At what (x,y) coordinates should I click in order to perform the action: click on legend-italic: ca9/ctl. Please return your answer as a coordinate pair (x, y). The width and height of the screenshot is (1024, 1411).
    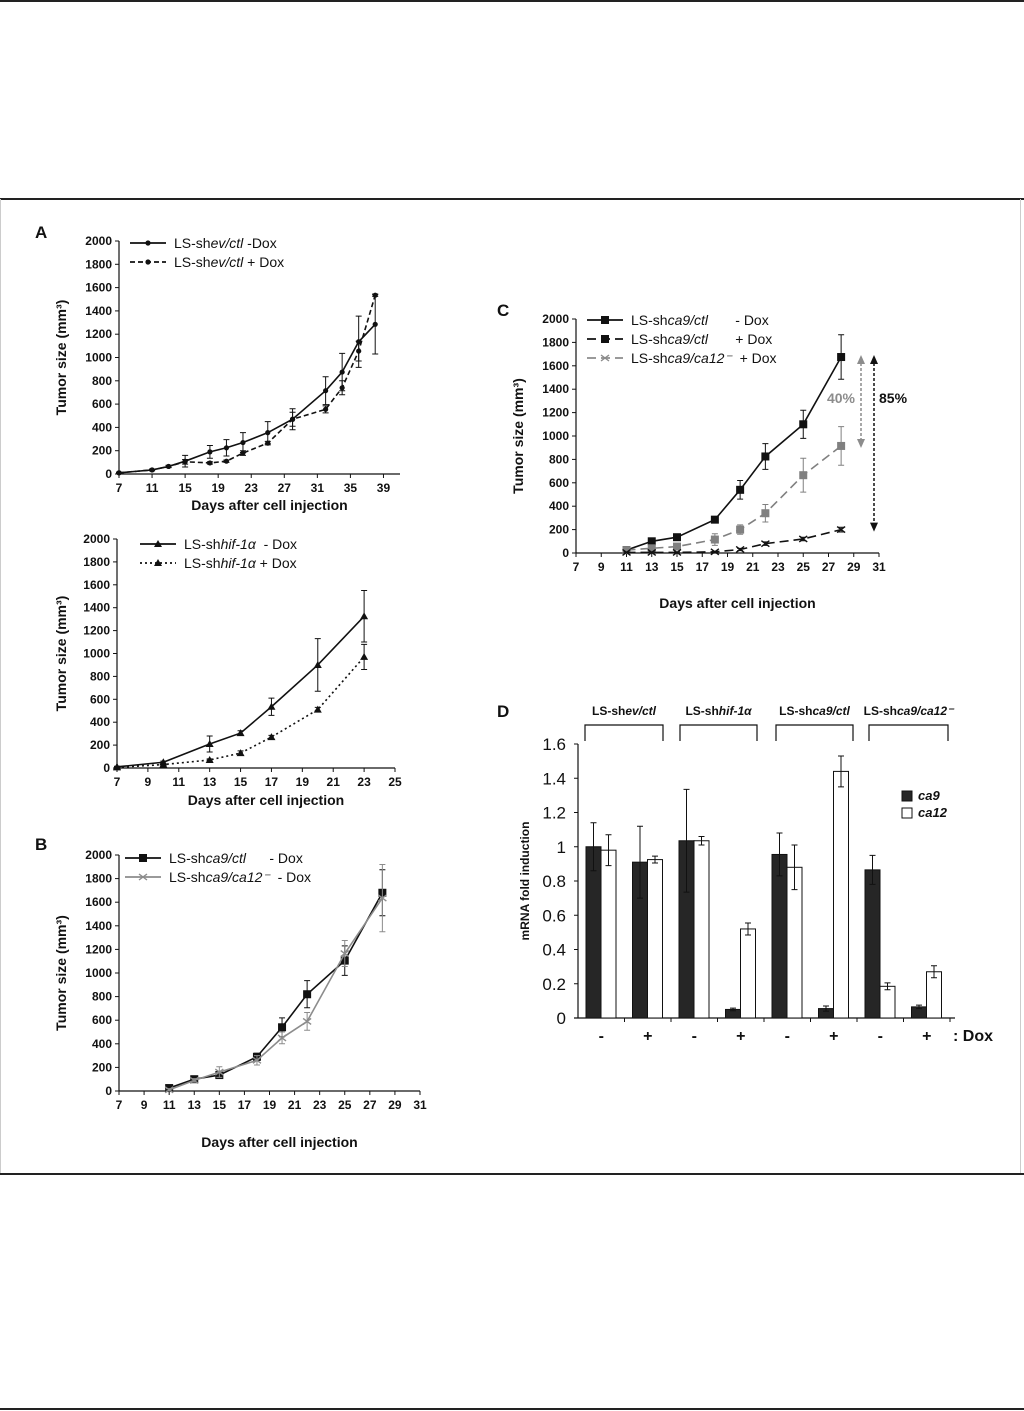
    Looking at the image, I should click on (688, 339).